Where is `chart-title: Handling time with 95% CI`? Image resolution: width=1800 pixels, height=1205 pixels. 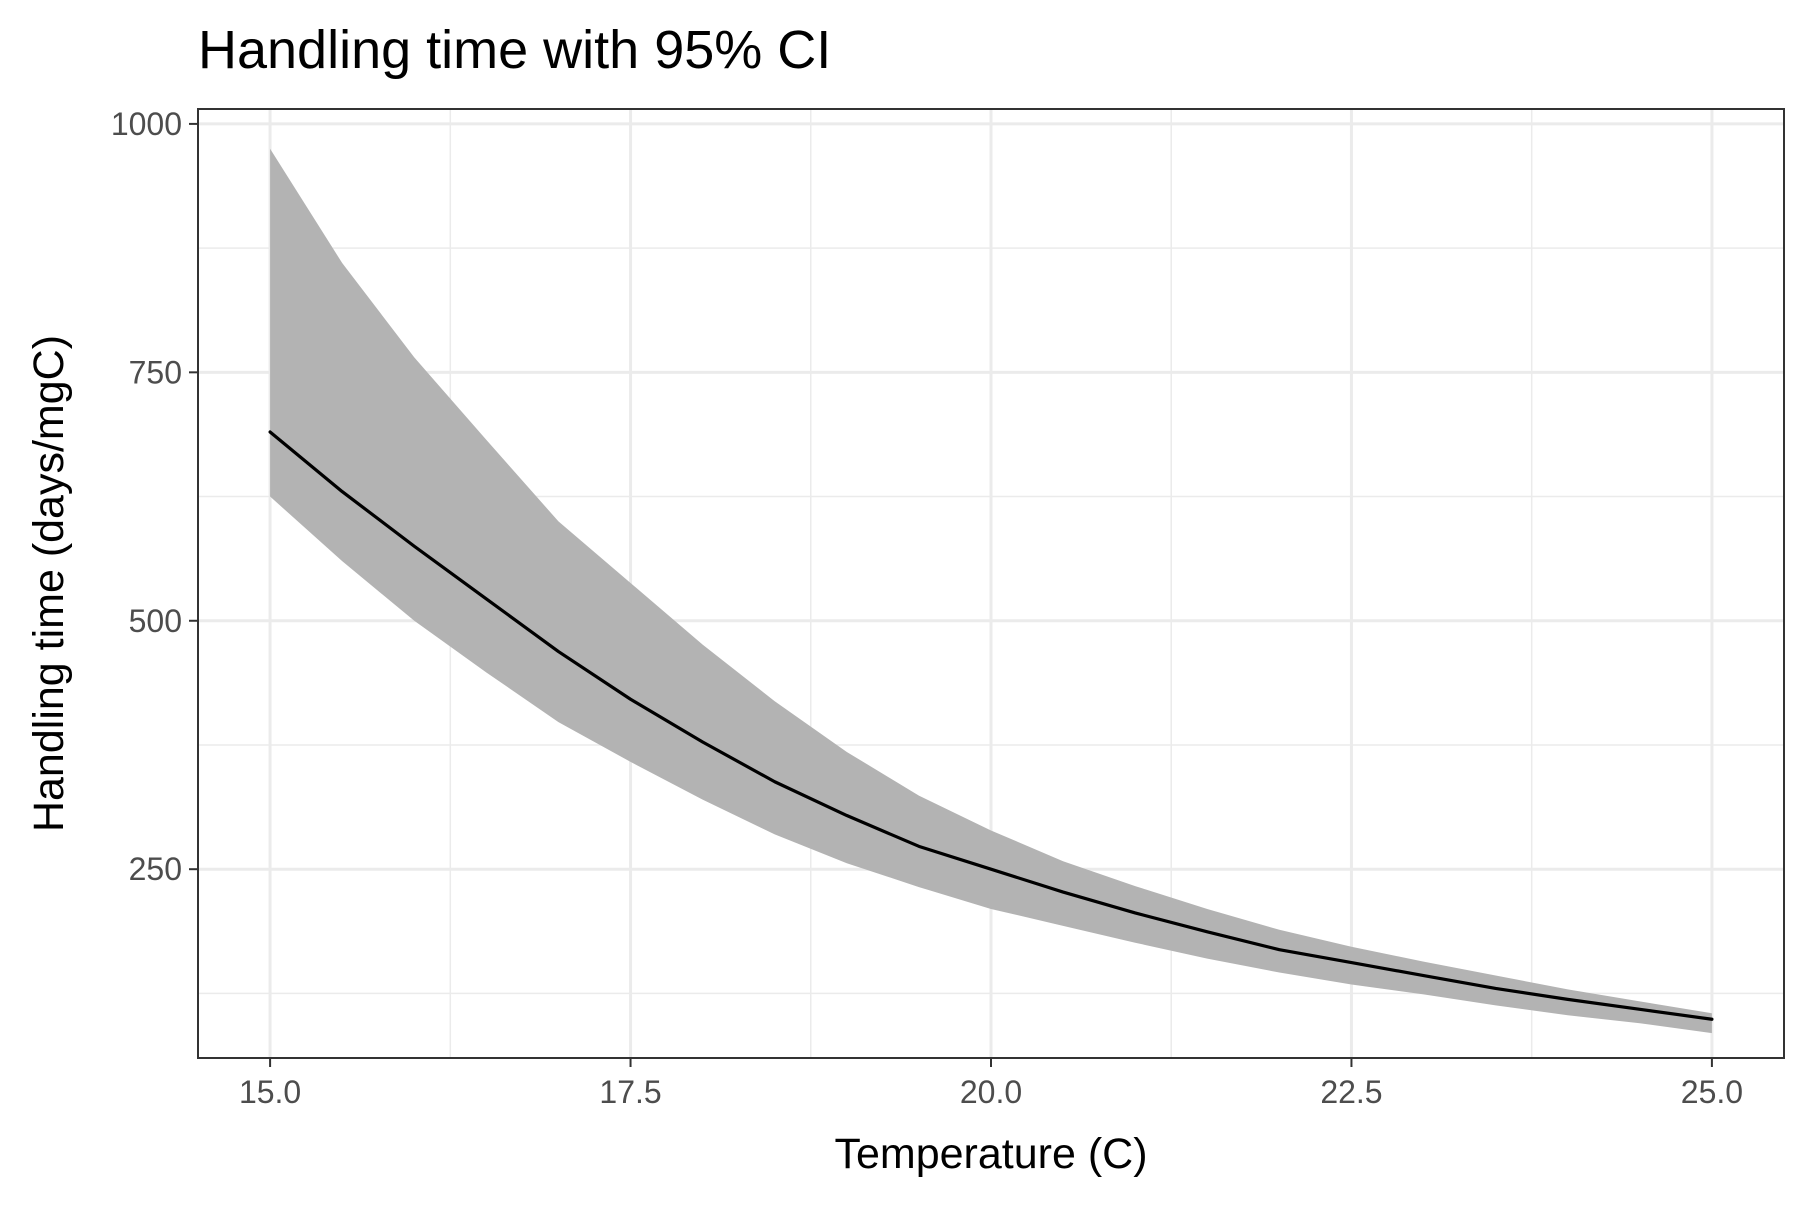
chart-title: Handling time with 95% CI is located at coordinates (514, 50).